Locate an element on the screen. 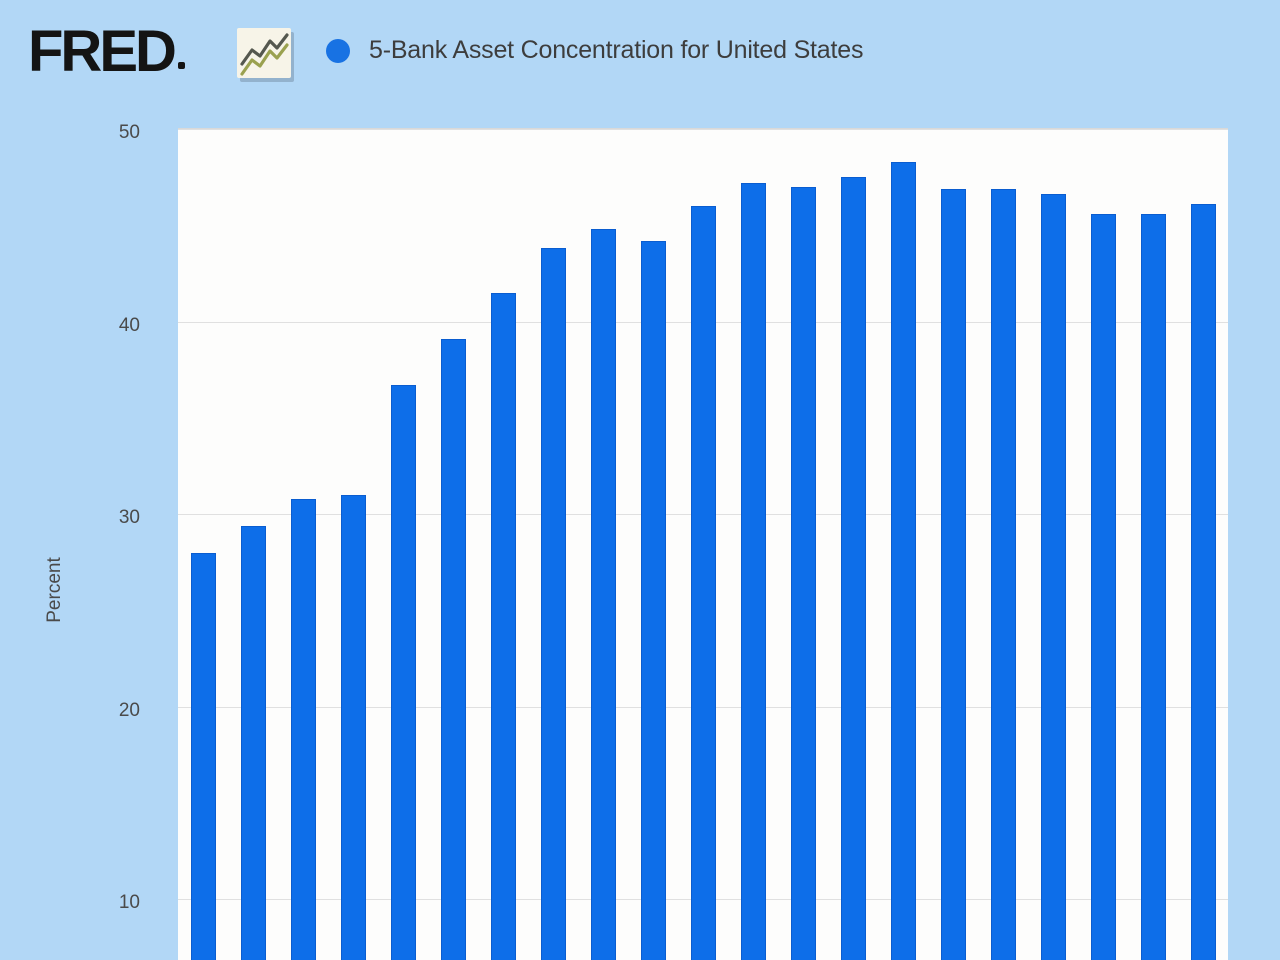 This screenshot has width=1280, height=960. fred-logo-text: FRED is located at coordinates (102, 51).